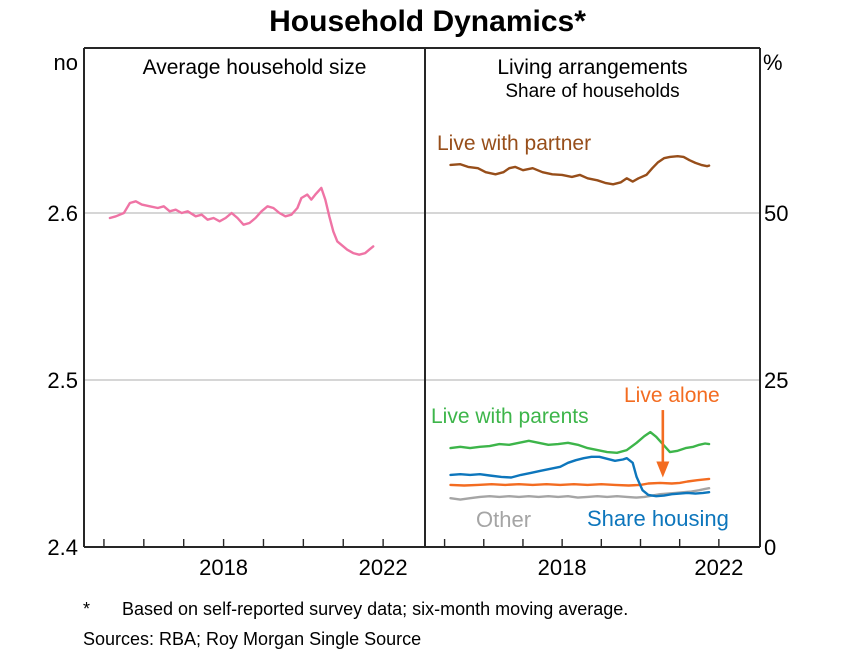 This screenshot has height=670, width=855. Describe the element at coordinates (663, 469) in the screenshot. I see `annotation-arrow-head` at that location.